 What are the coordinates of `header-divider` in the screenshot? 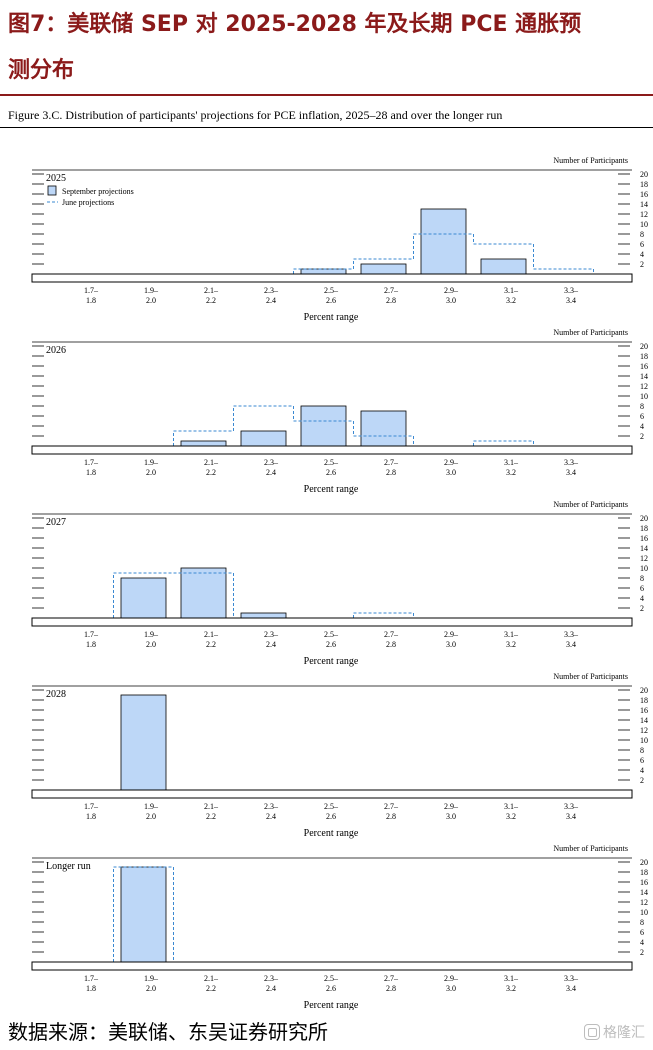 It's located at (326, 95).